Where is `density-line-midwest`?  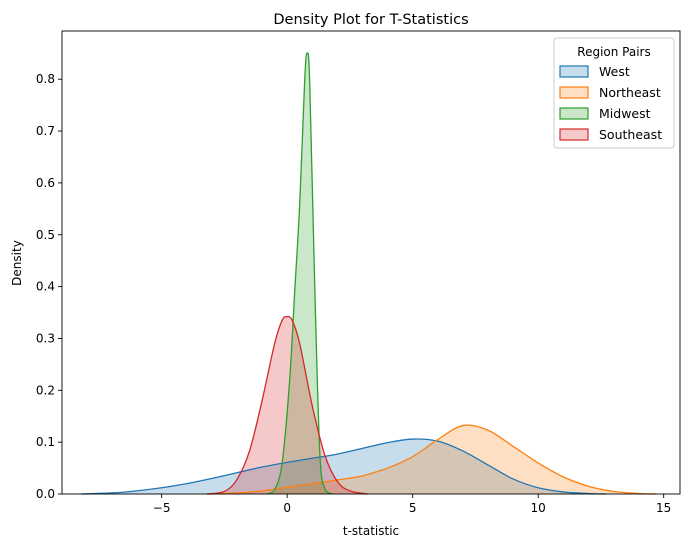
density-line-midwest is located at coordinates (299, 273).